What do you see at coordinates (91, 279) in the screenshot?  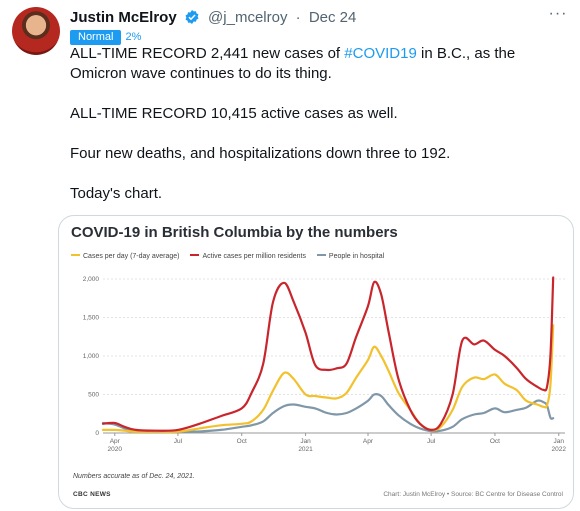 I see `y-tick-label: 2,000` at bounding box center [91, 279].